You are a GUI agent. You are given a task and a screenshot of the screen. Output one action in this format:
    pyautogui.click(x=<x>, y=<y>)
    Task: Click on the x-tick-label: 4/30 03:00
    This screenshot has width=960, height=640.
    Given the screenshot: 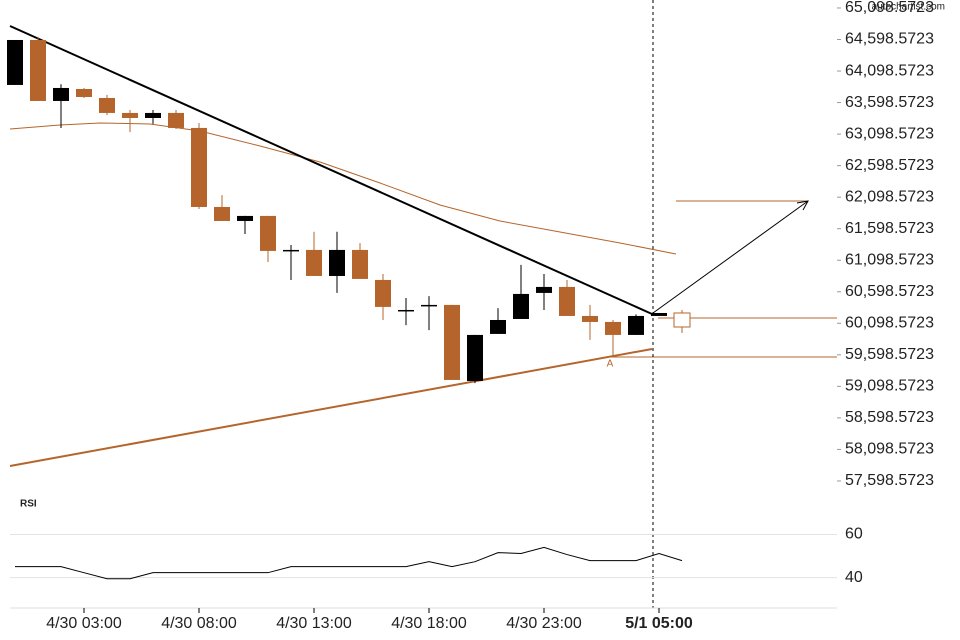 What is the action you would take?
    pyautogui.click(x=84, y=623)
    